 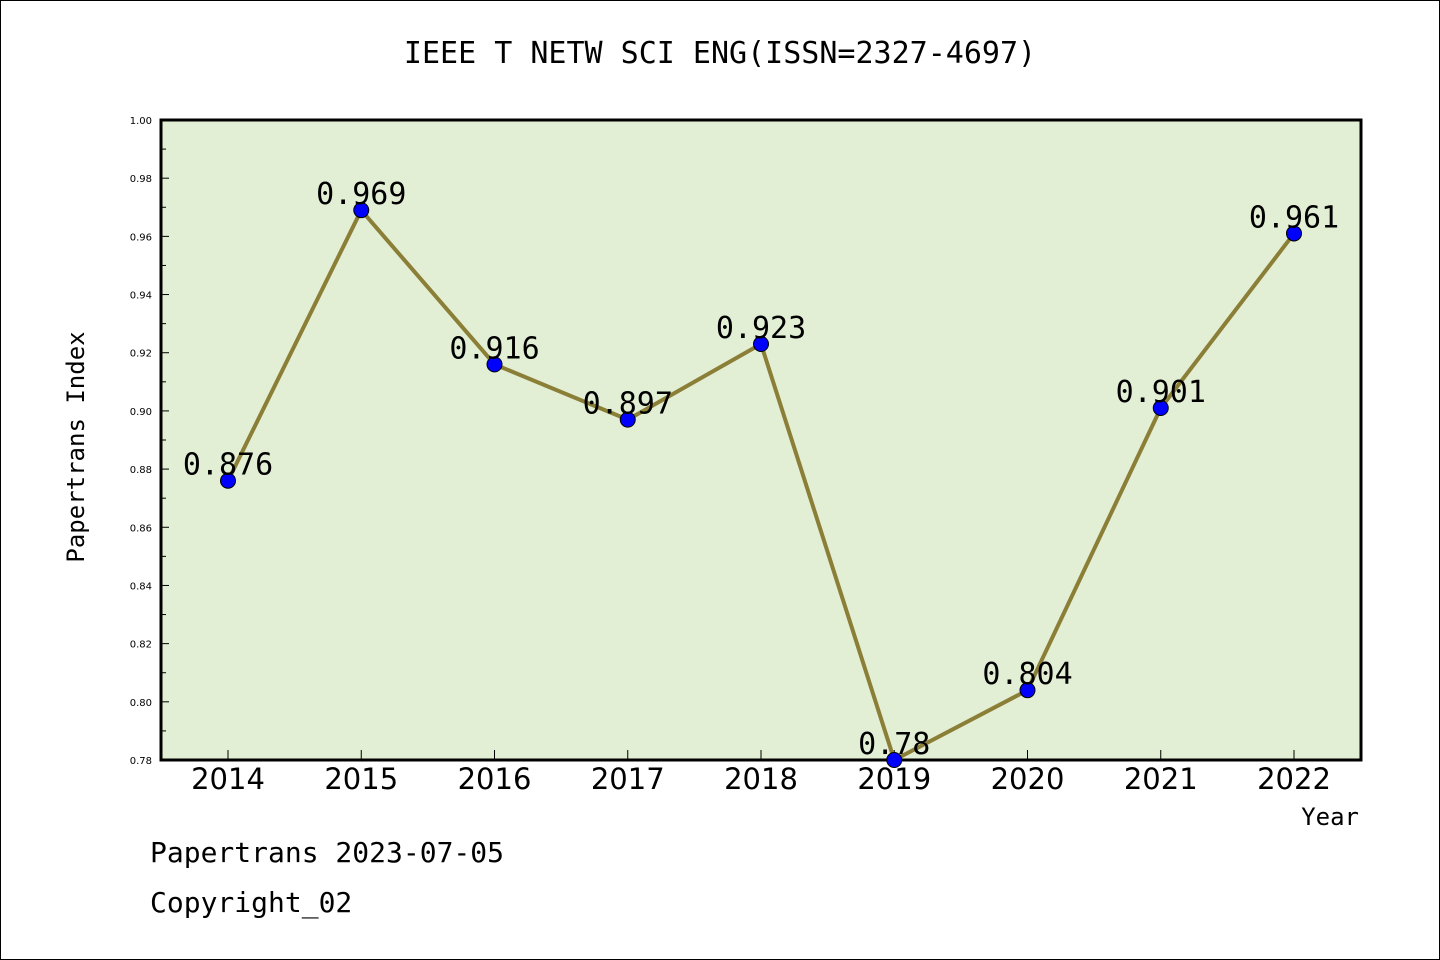 What do you see at coordinates (228, 465) in the screenshot?
I see `data-label: 0.876` at bounding box center [228, 465].